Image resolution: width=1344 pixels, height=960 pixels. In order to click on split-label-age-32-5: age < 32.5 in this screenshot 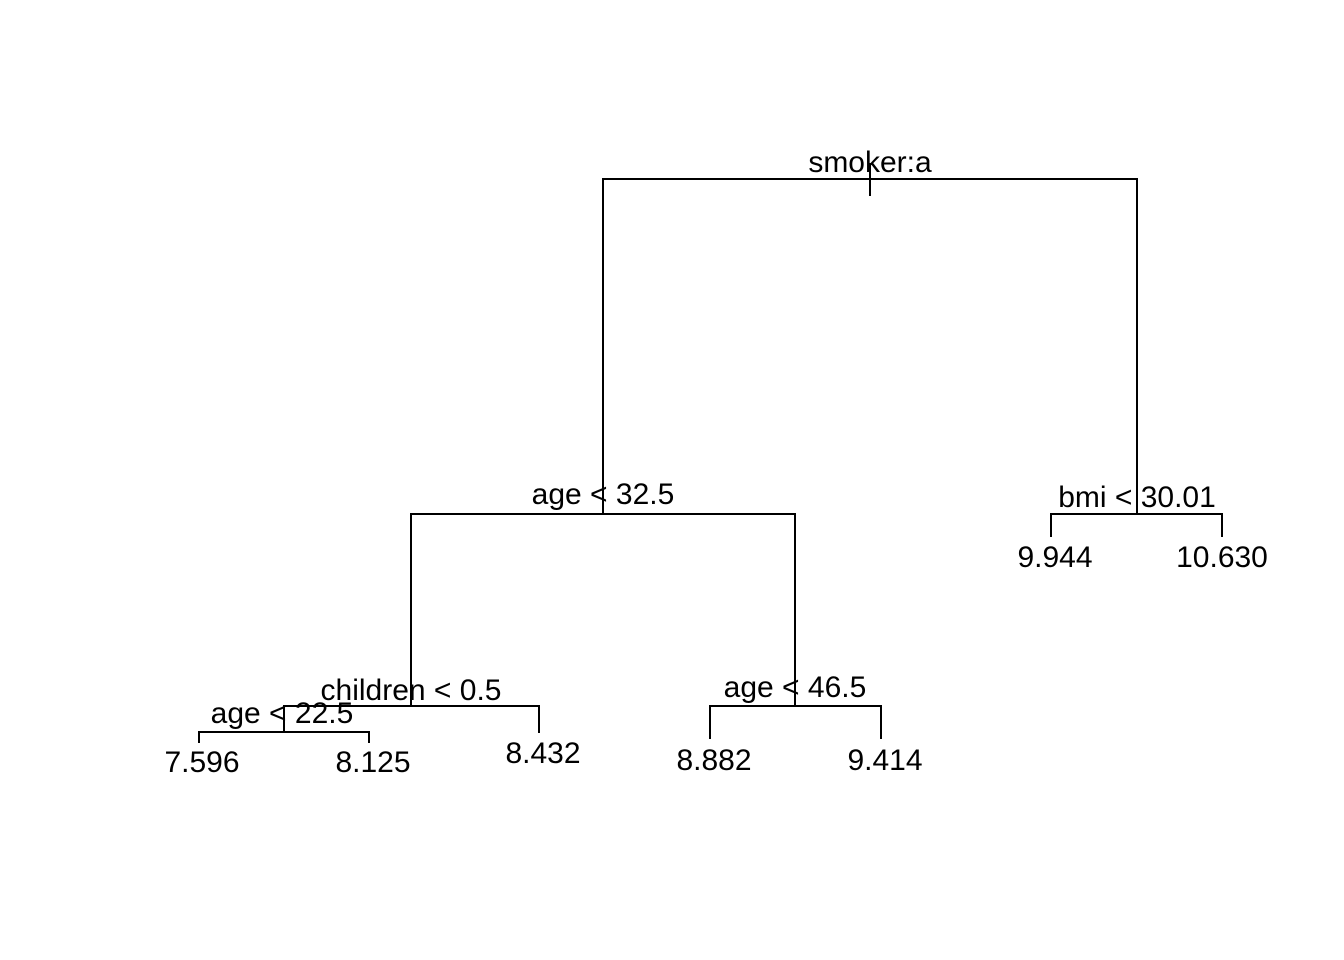, I will do `click(603, 494)`.